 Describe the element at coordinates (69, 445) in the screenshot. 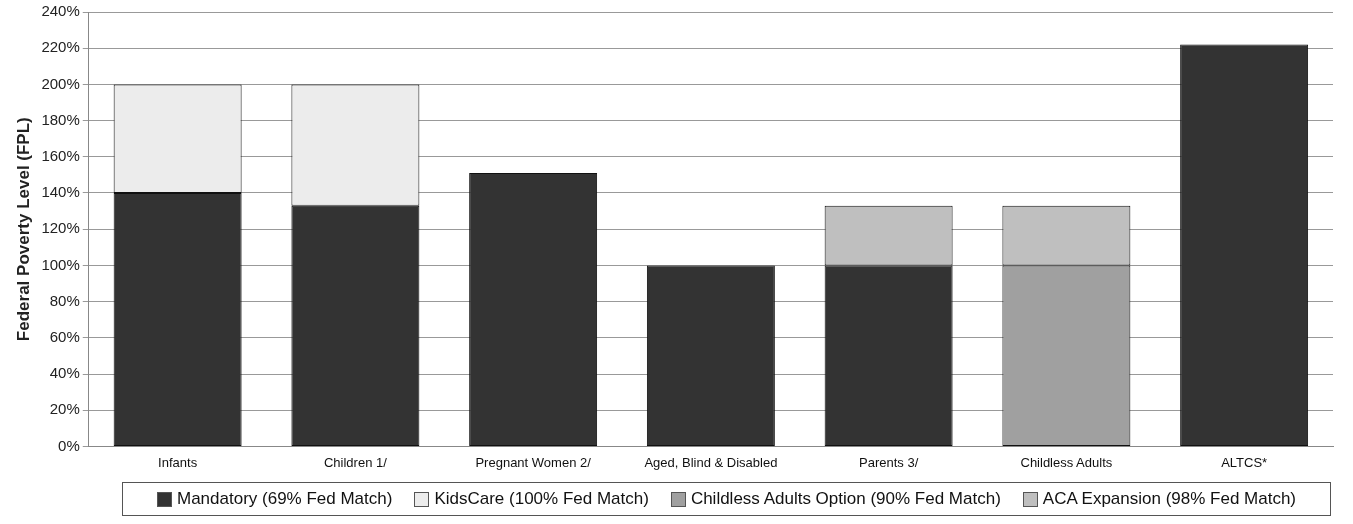

I see `y-tick-label: 0%` at that location.